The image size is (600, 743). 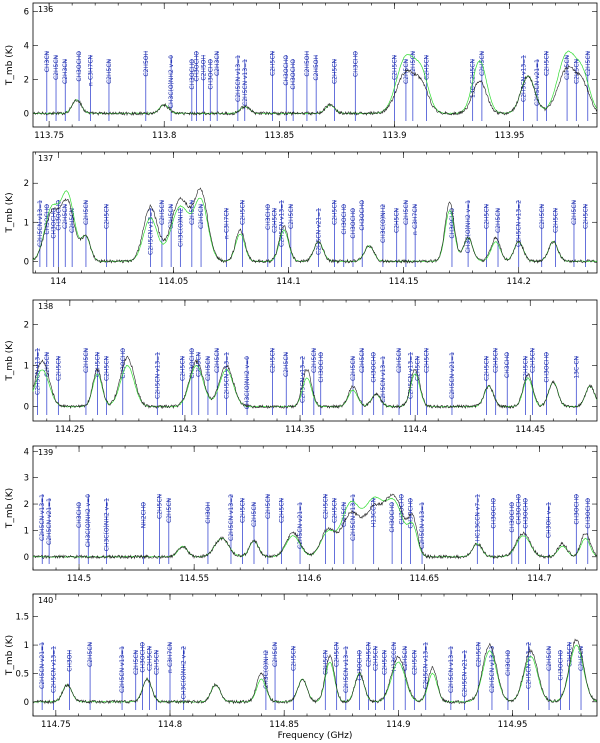 I want to click on x-tick-label: 114.45, so click(x=530, y=430).